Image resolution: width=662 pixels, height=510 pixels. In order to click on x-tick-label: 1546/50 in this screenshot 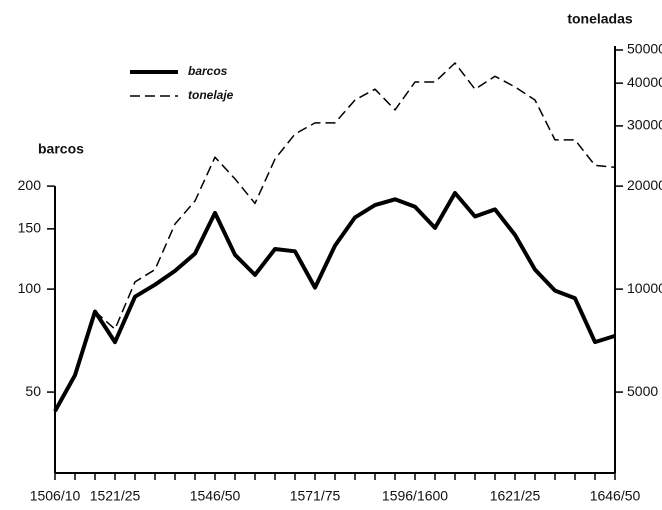, I will do `click(215, 496)`.